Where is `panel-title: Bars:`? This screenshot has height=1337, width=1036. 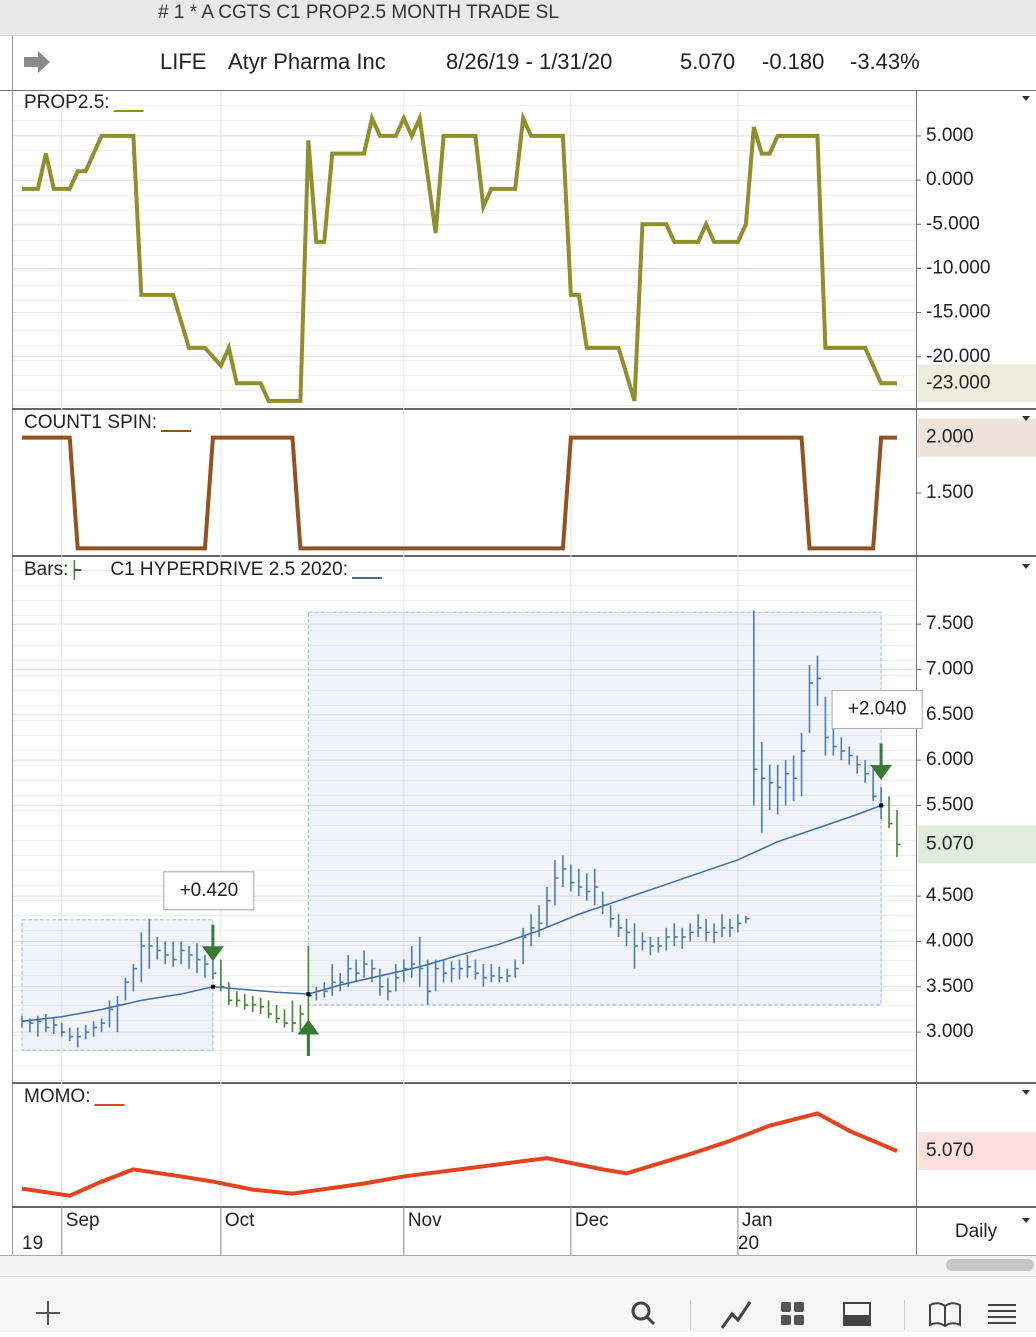 panel-title: Bars: is located at coordinates (46, 569).